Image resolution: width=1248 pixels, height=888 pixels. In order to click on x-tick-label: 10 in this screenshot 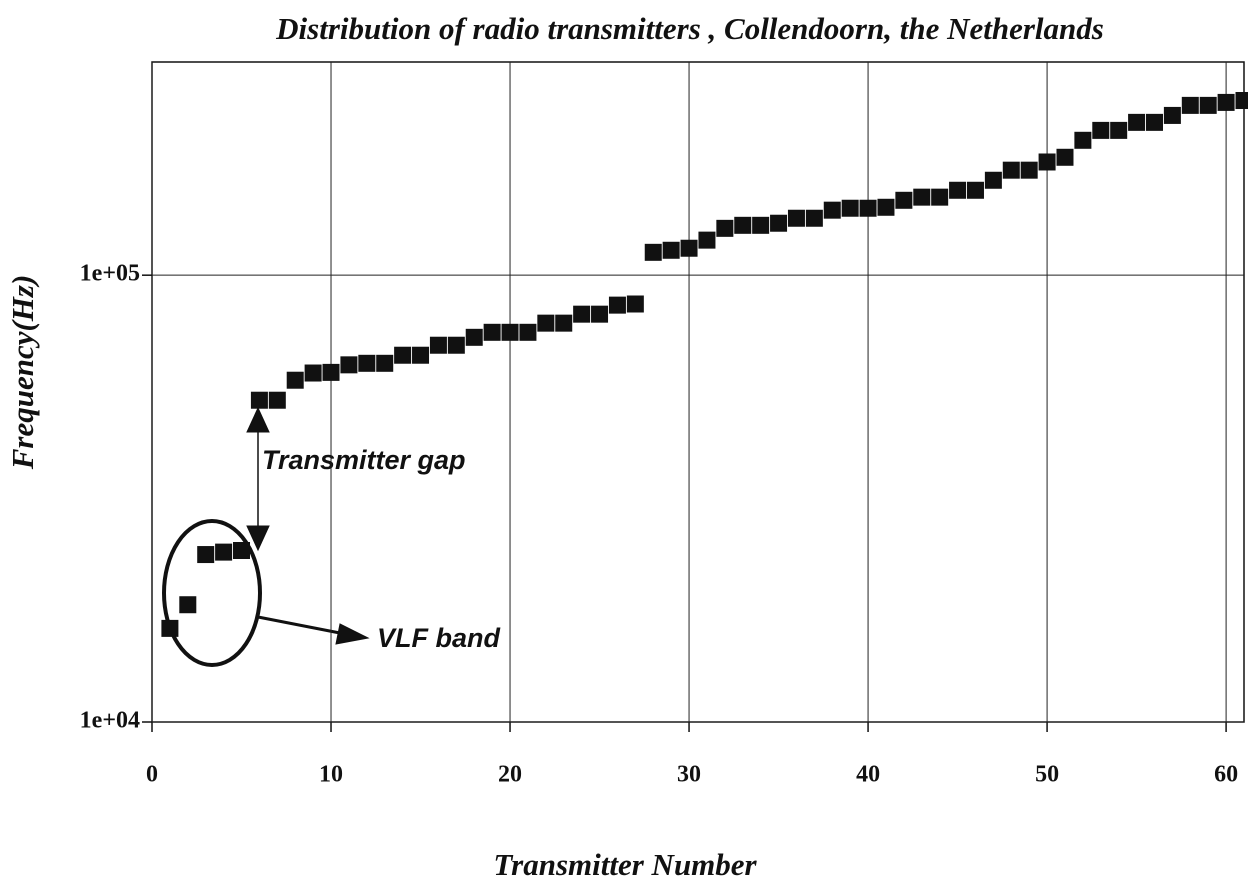, I will do `click(331, 775)`.